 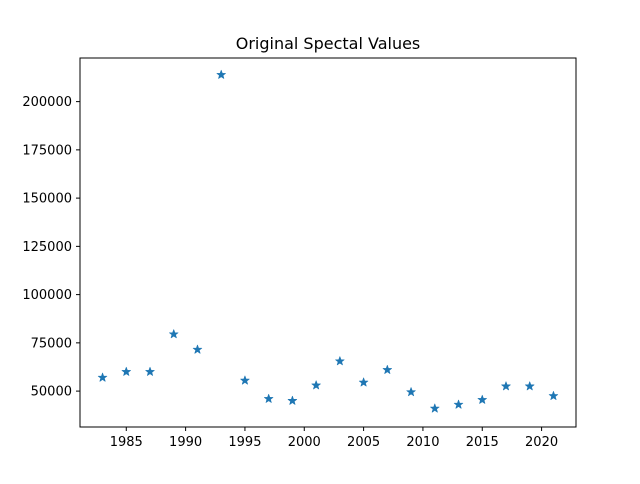 I want to click on y-tick-label: 50000, so click(x=51, y=392).